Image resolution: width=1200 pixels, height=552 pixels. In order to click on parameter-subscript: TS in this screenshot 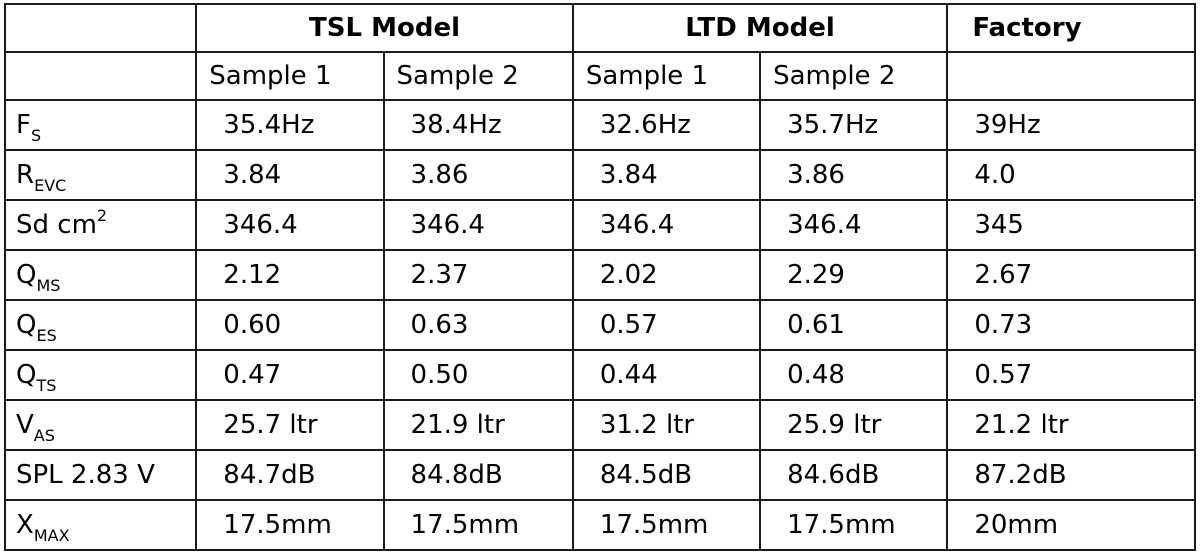, I will do `click(46, 385)`.